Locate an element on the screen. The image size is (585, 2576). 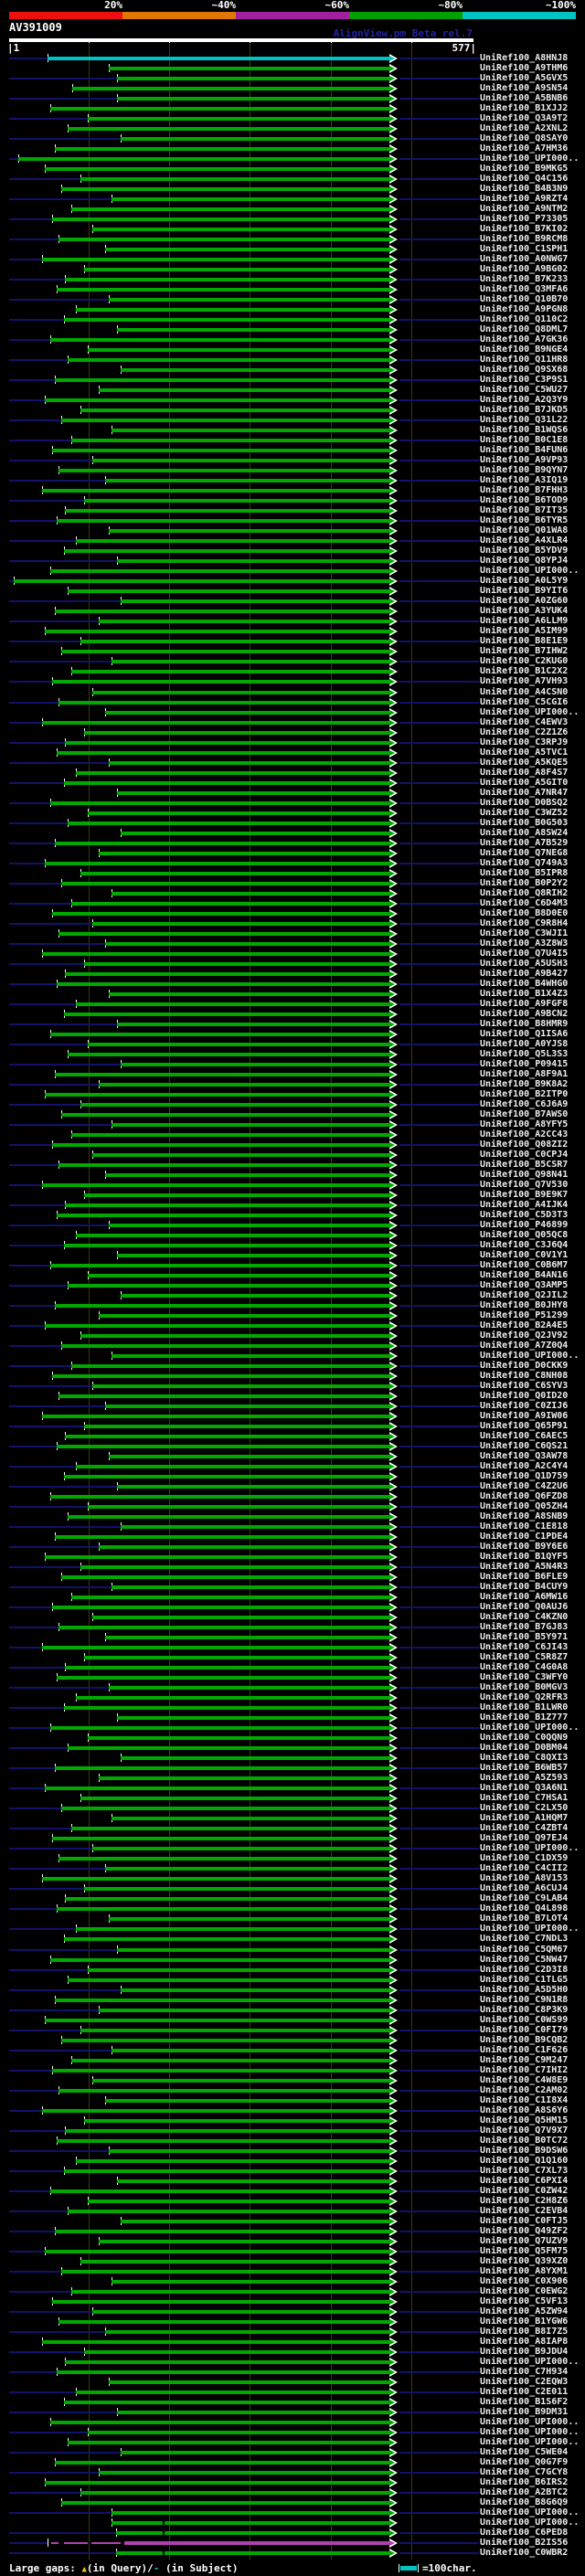
subject-label: UniRef100_C7XL73 is located at coordinates (524, 2171).